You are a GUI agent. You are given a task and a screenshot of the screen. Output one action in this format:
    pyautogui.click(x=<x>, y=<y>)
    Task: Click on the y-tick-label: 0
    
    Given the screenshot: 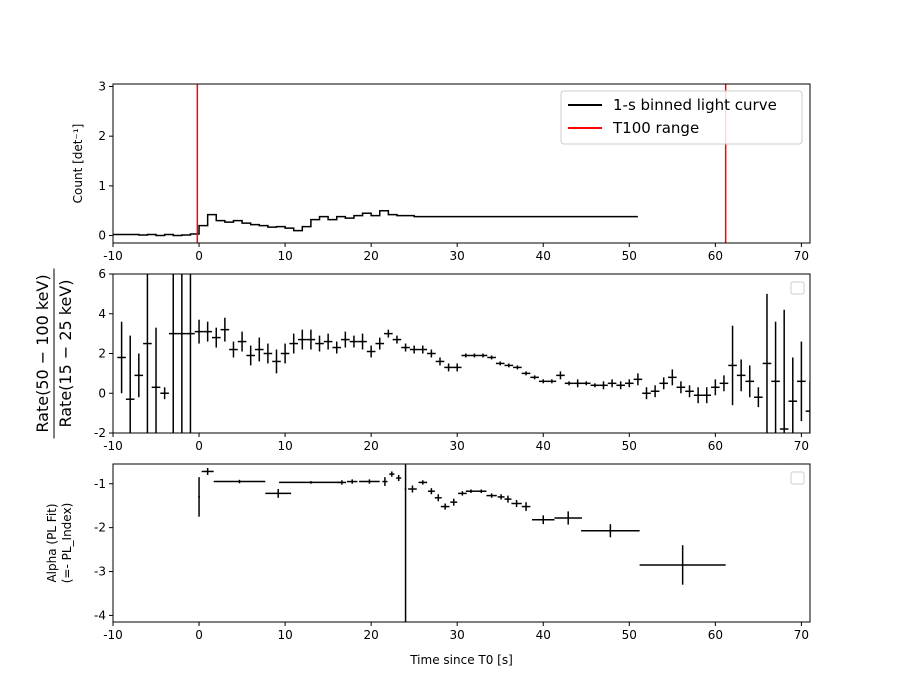 What is the action you would take?
    pyautogui.click(x=102, y=393)
    